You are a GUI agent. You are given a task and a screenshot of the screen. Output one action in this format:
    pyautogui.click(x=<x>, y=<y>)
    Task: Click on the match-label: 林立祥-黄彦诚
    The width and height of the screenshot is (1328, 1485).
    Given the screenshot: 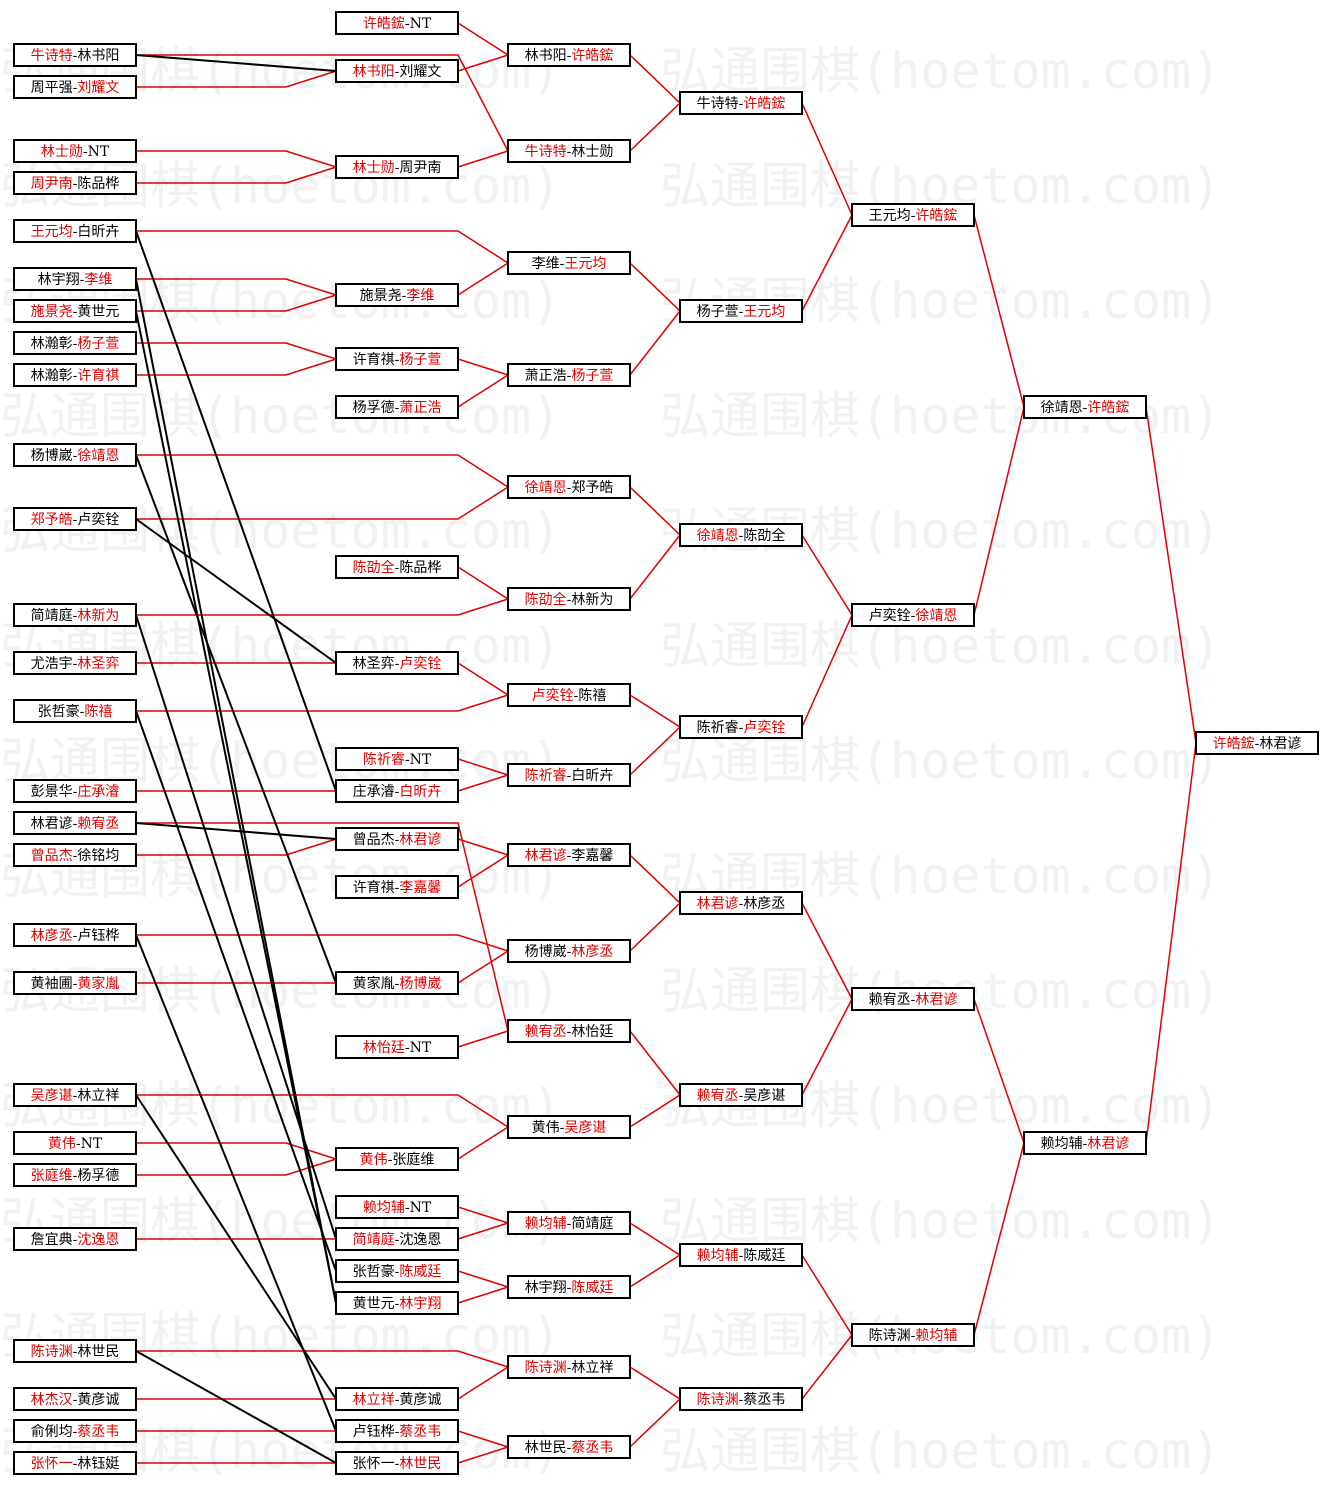 What is the action you would take?
    pyautogui.click(x=397, y=1399)
    